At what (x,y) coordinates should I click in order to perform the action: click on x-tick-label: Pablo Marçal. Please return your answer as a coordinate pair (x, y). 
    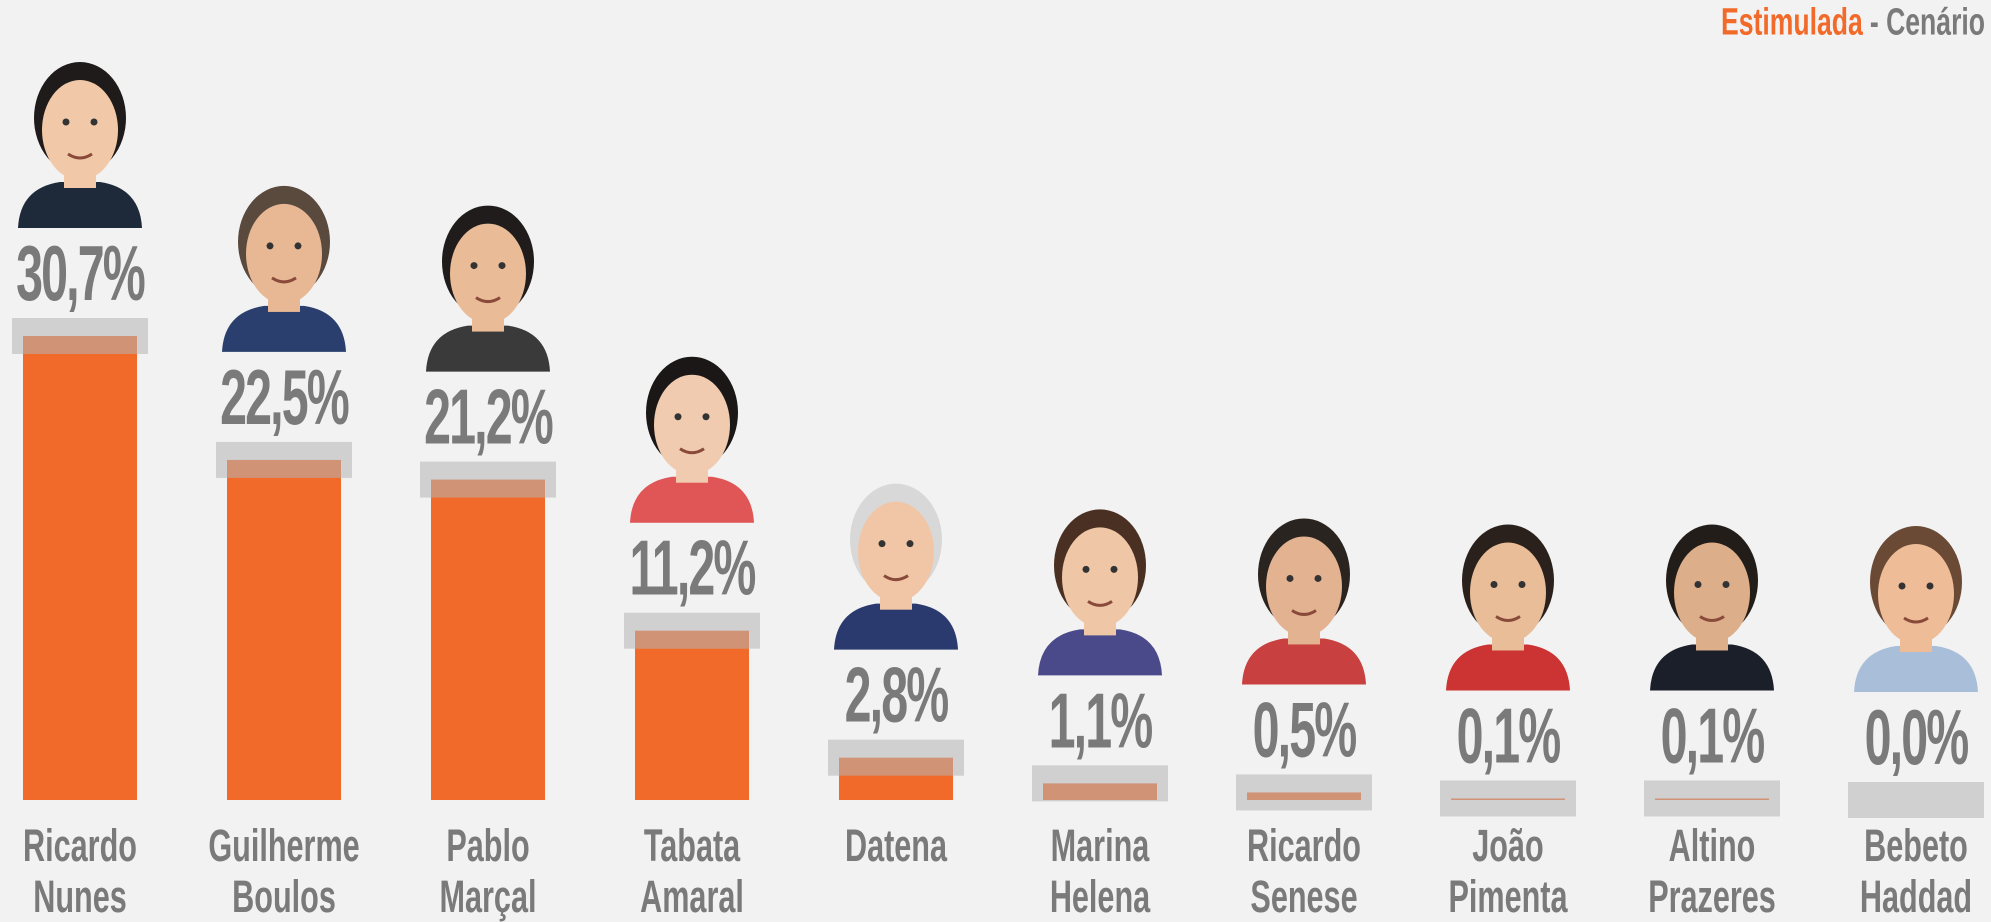
    Looking at the image, I should click on (488, 871).